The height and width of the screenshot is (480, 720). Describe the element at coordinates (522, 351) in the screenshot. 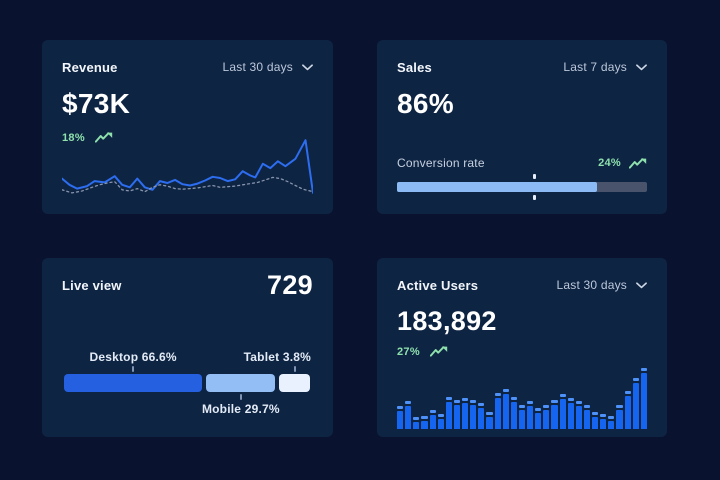

I see `active-users-delta-row: 27%` at that location.